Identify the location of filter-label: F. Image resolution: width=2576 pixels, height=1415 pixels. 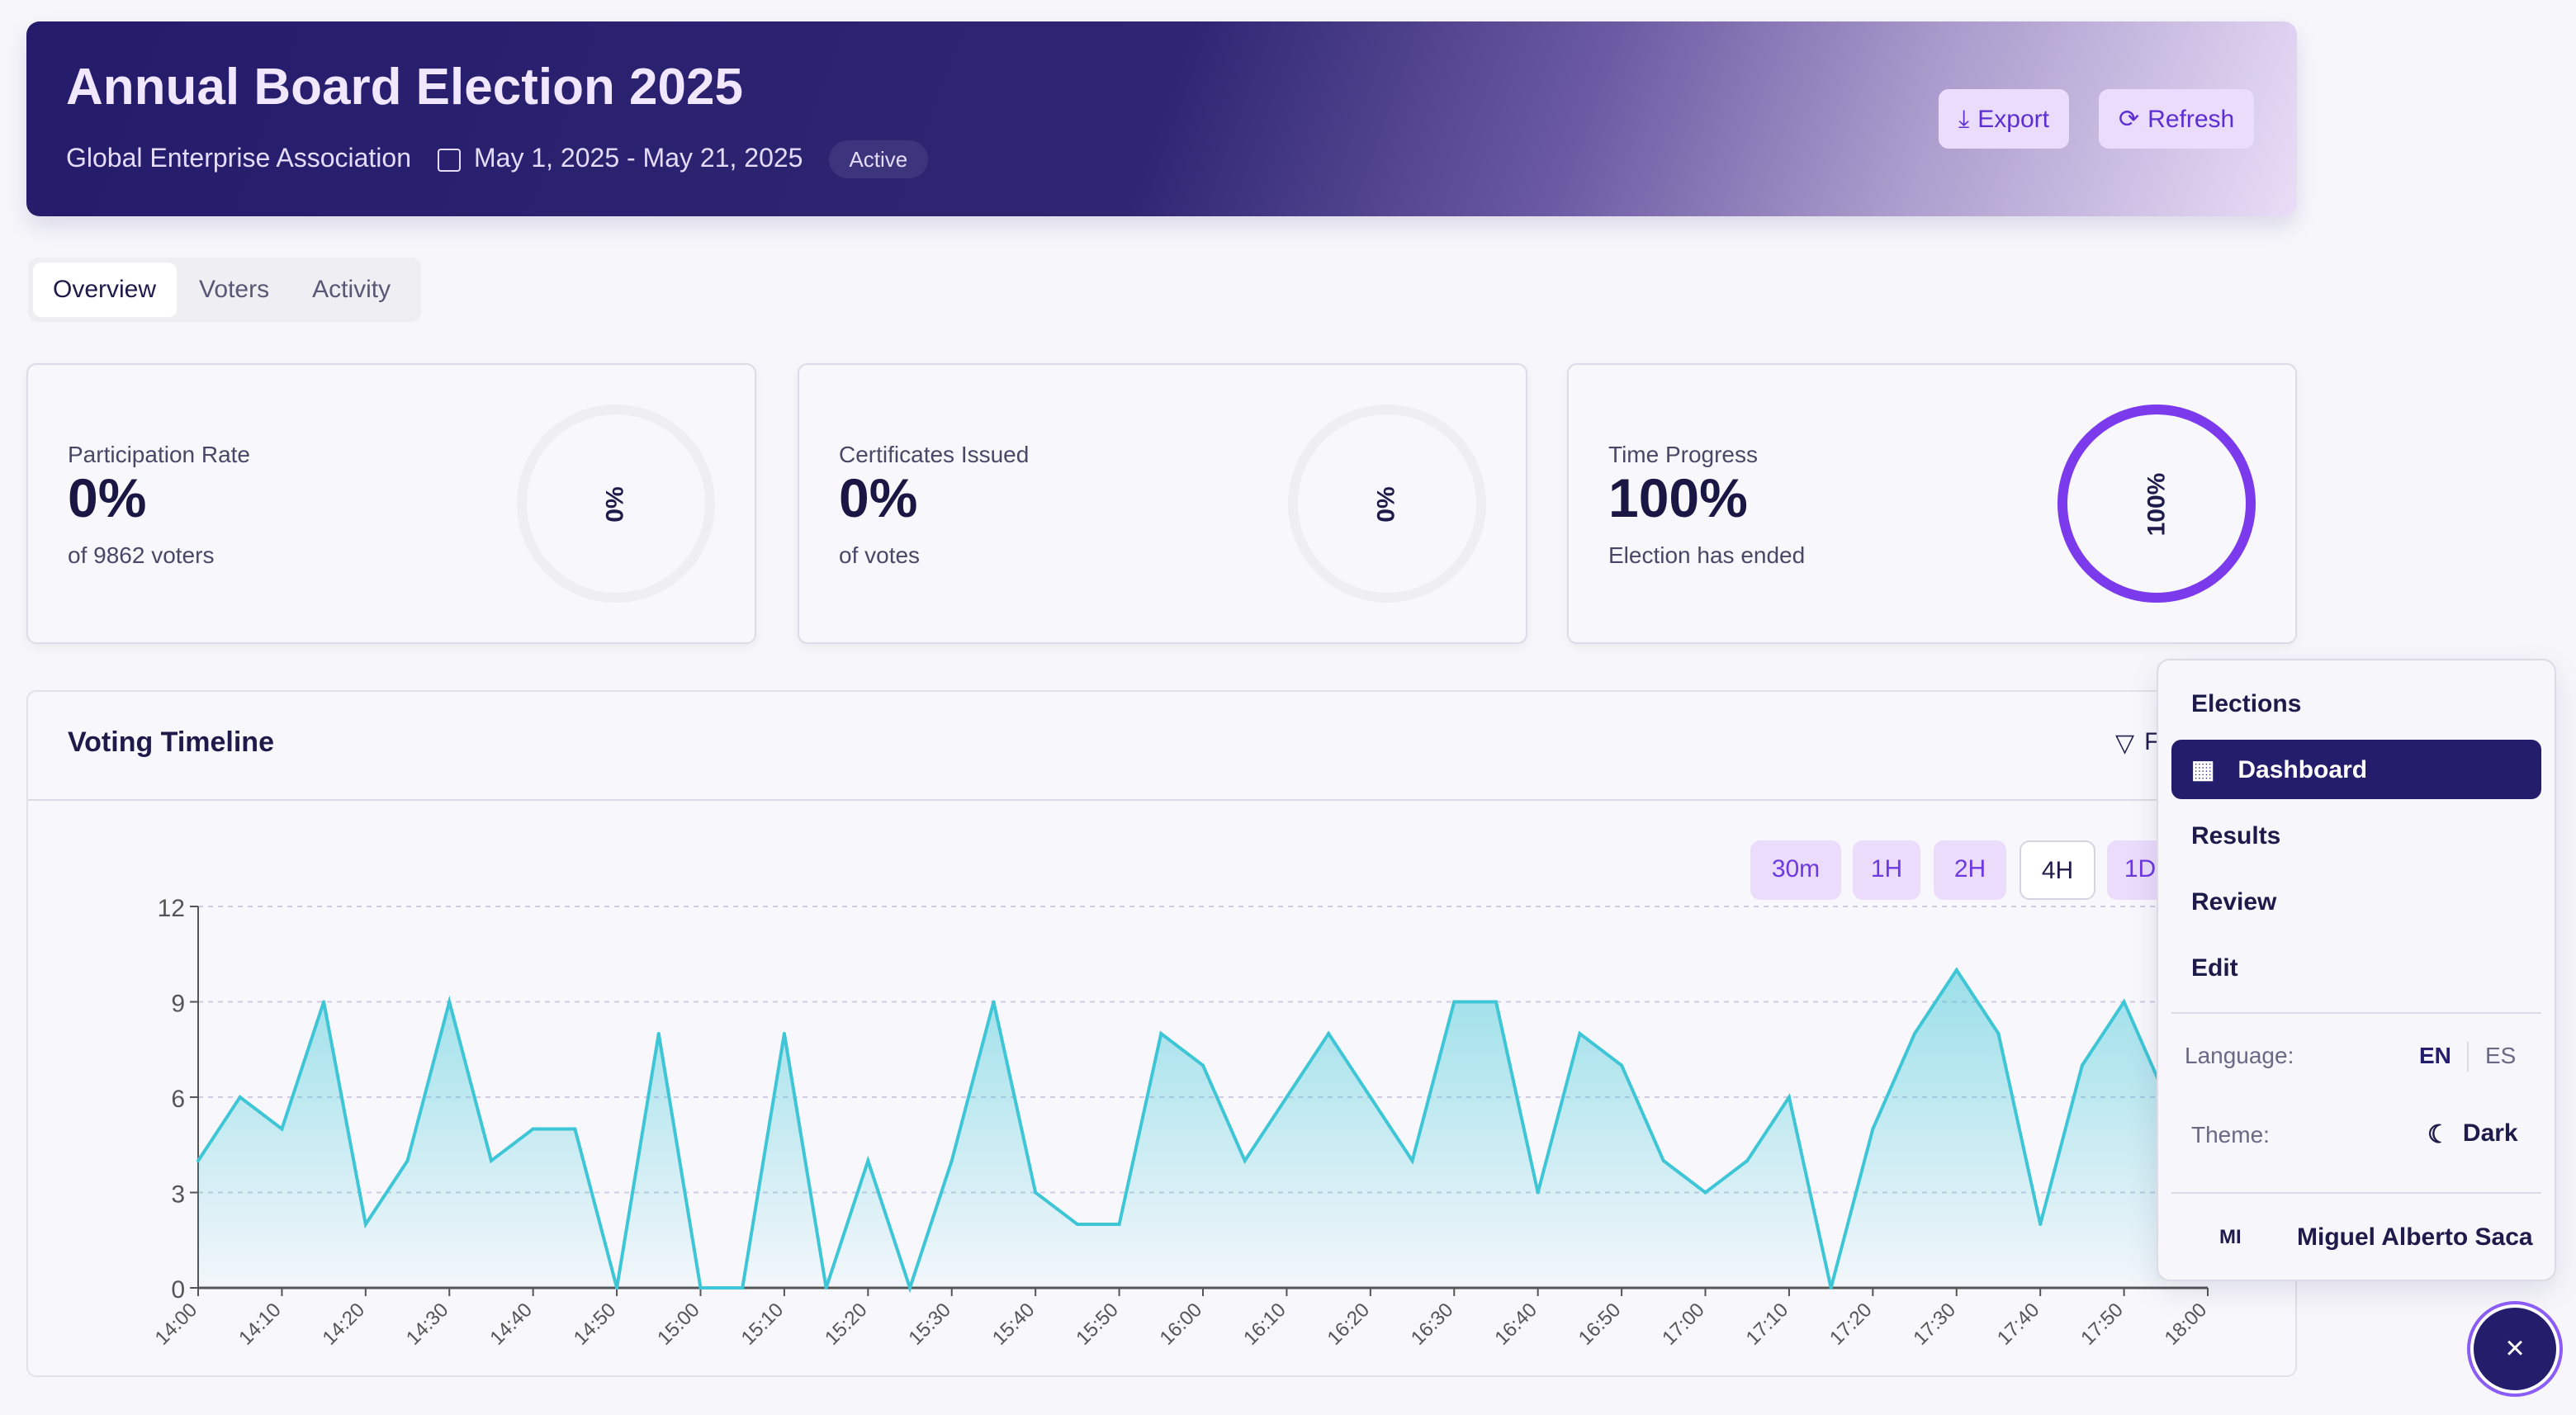
(2152, 742).